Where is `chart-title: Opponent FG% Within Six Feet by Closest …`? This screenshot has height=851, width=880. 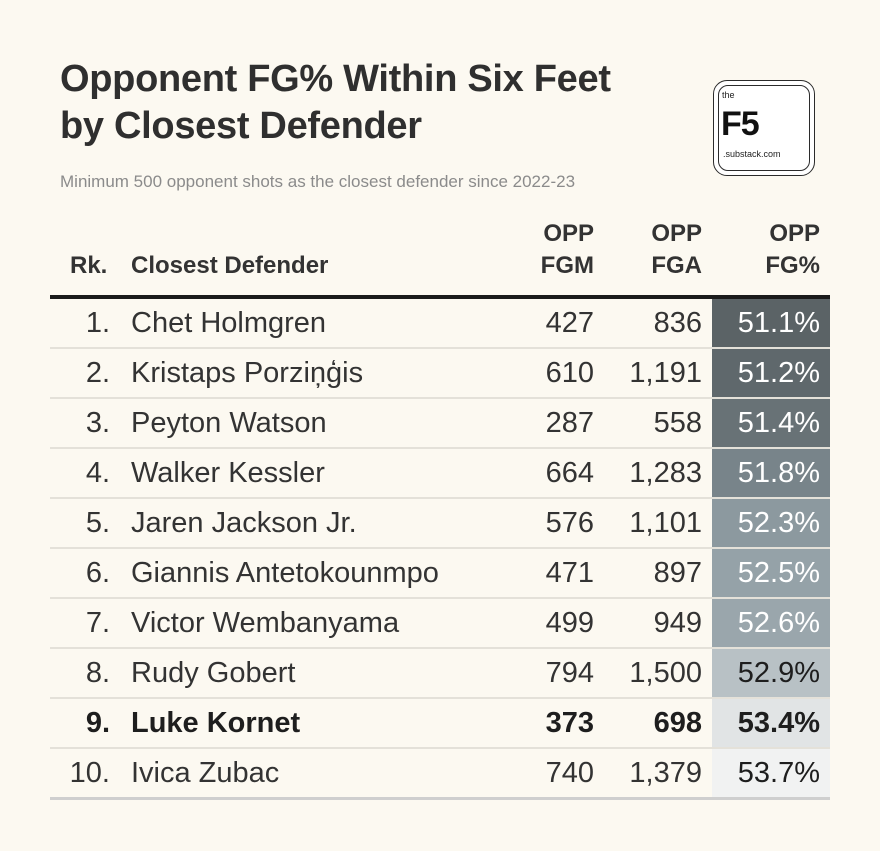 chart-title: Opponent FG% Within Six Feet by Closest … is located at coordinates (380, 103).